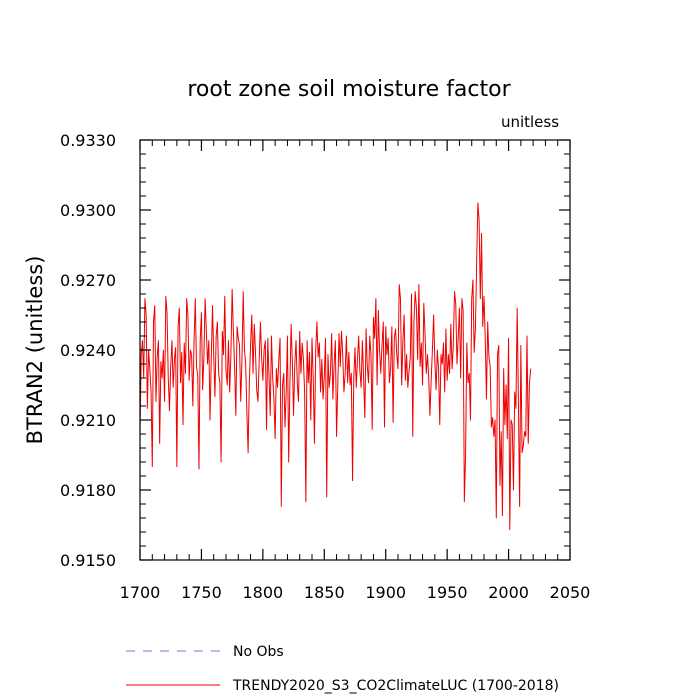 The height and width of the screenshot is (700, 700). Describe the element at coordinates (88, 280) in the screenshot. I see `y-tick-label: 0.9270` at that location.